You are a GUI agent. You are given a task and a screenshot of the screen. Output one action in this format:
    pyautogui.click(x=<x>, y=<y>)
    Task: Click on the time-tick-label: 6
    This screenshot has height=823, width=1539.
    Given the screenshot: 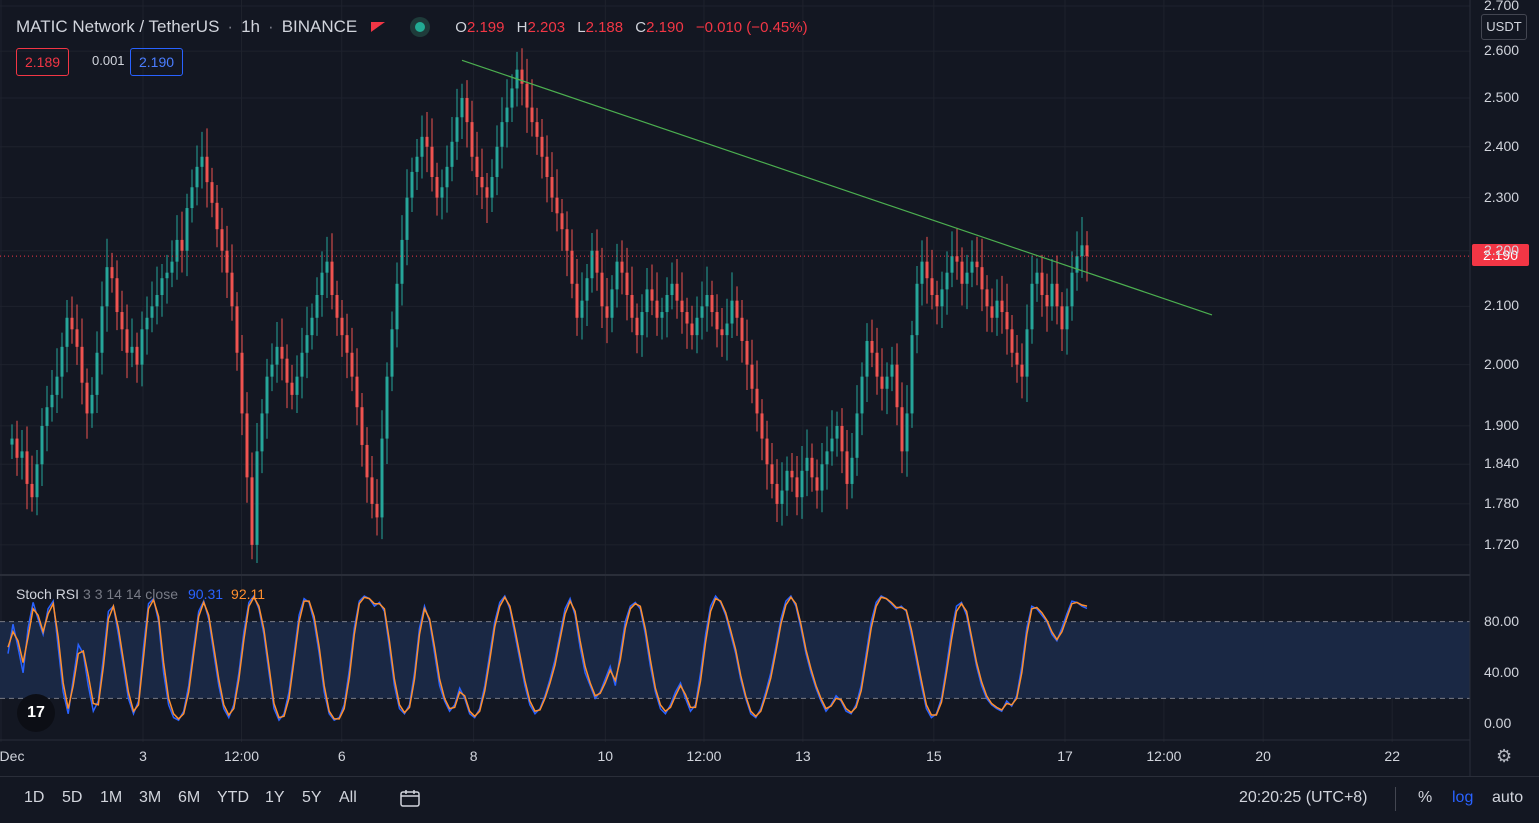 What is the action you would take?
    pyautogui.click(x=341, y=756)
    